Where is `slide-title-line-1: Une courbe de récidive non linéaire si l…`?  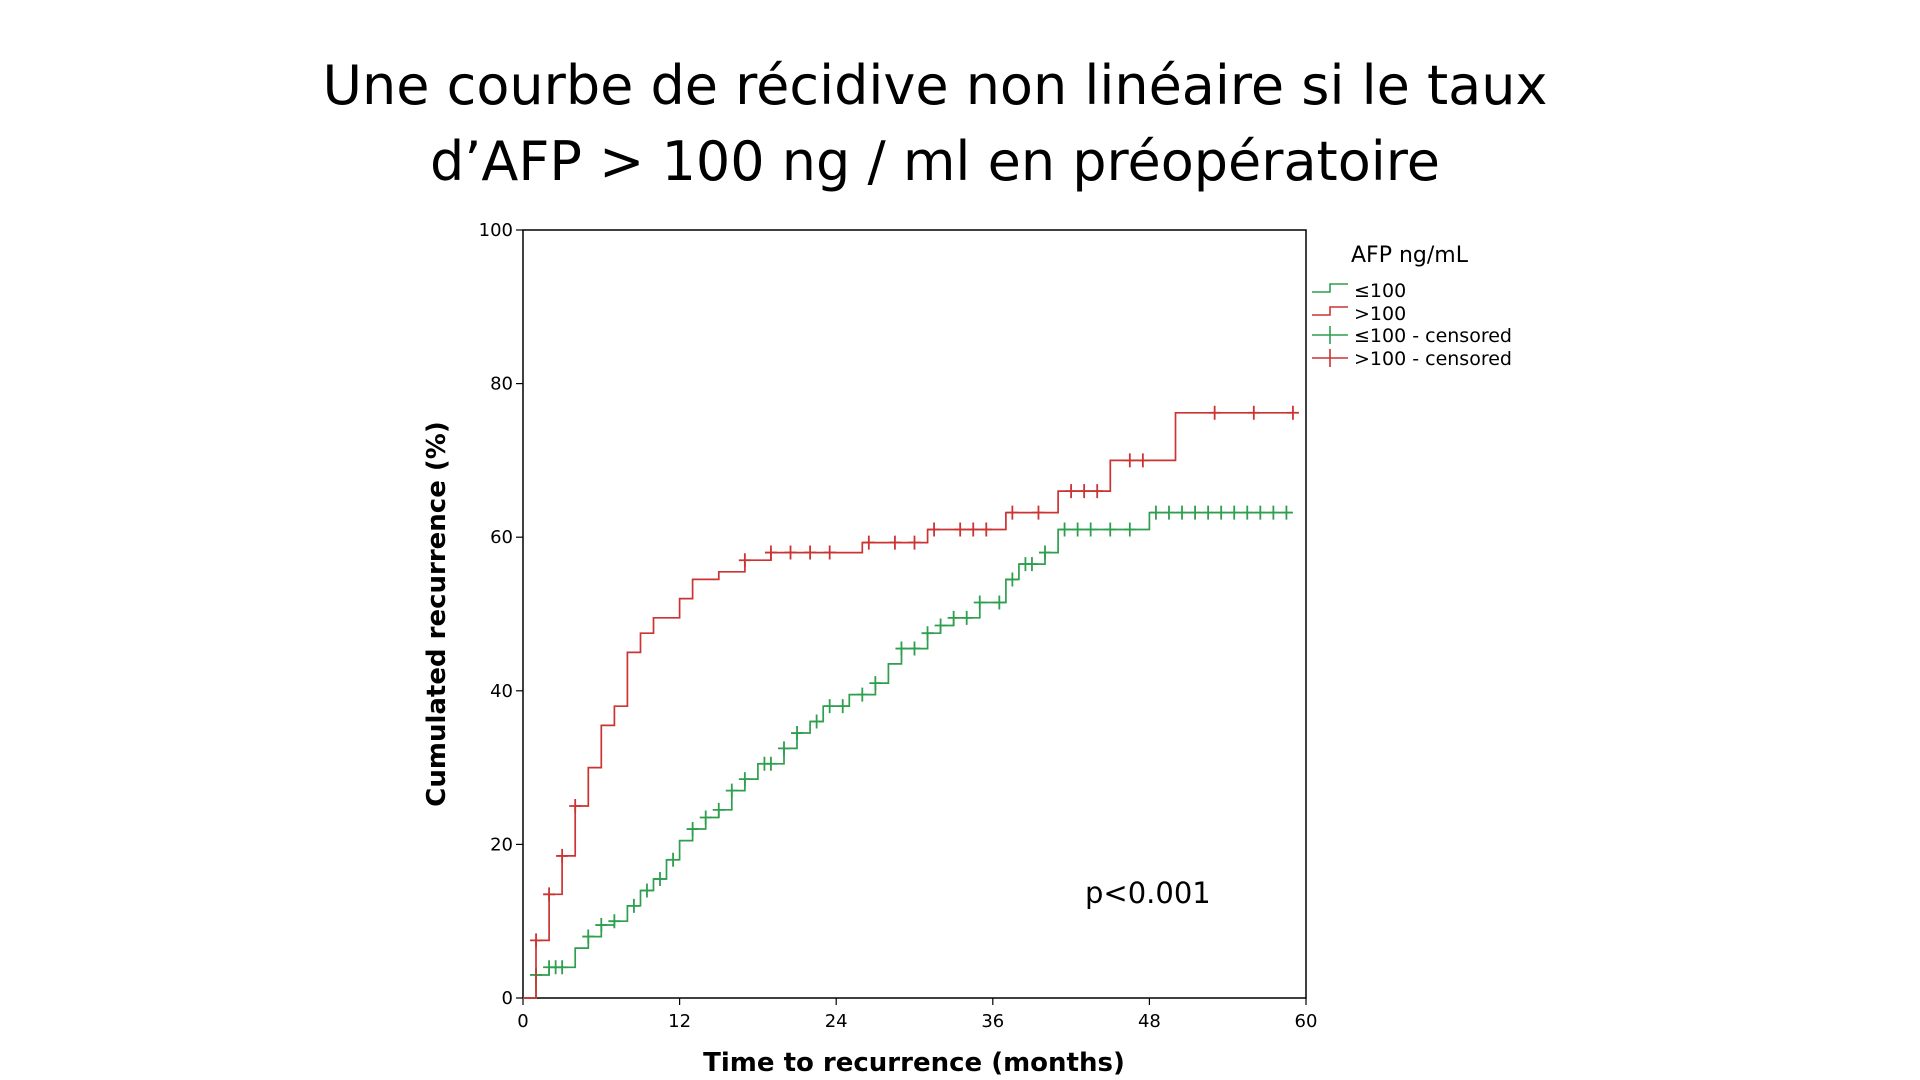 slide-title-line-1: Une courbe de récidive non linéaire si l… is located at coordinates (935, 85).